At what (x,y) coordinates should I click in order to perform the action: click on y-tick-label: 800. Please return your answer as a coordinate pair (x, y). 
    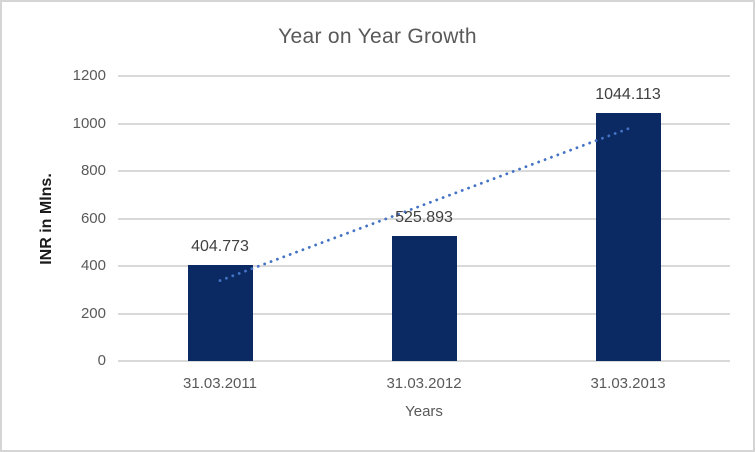
    Looking at the image, I should click on (93, 170).